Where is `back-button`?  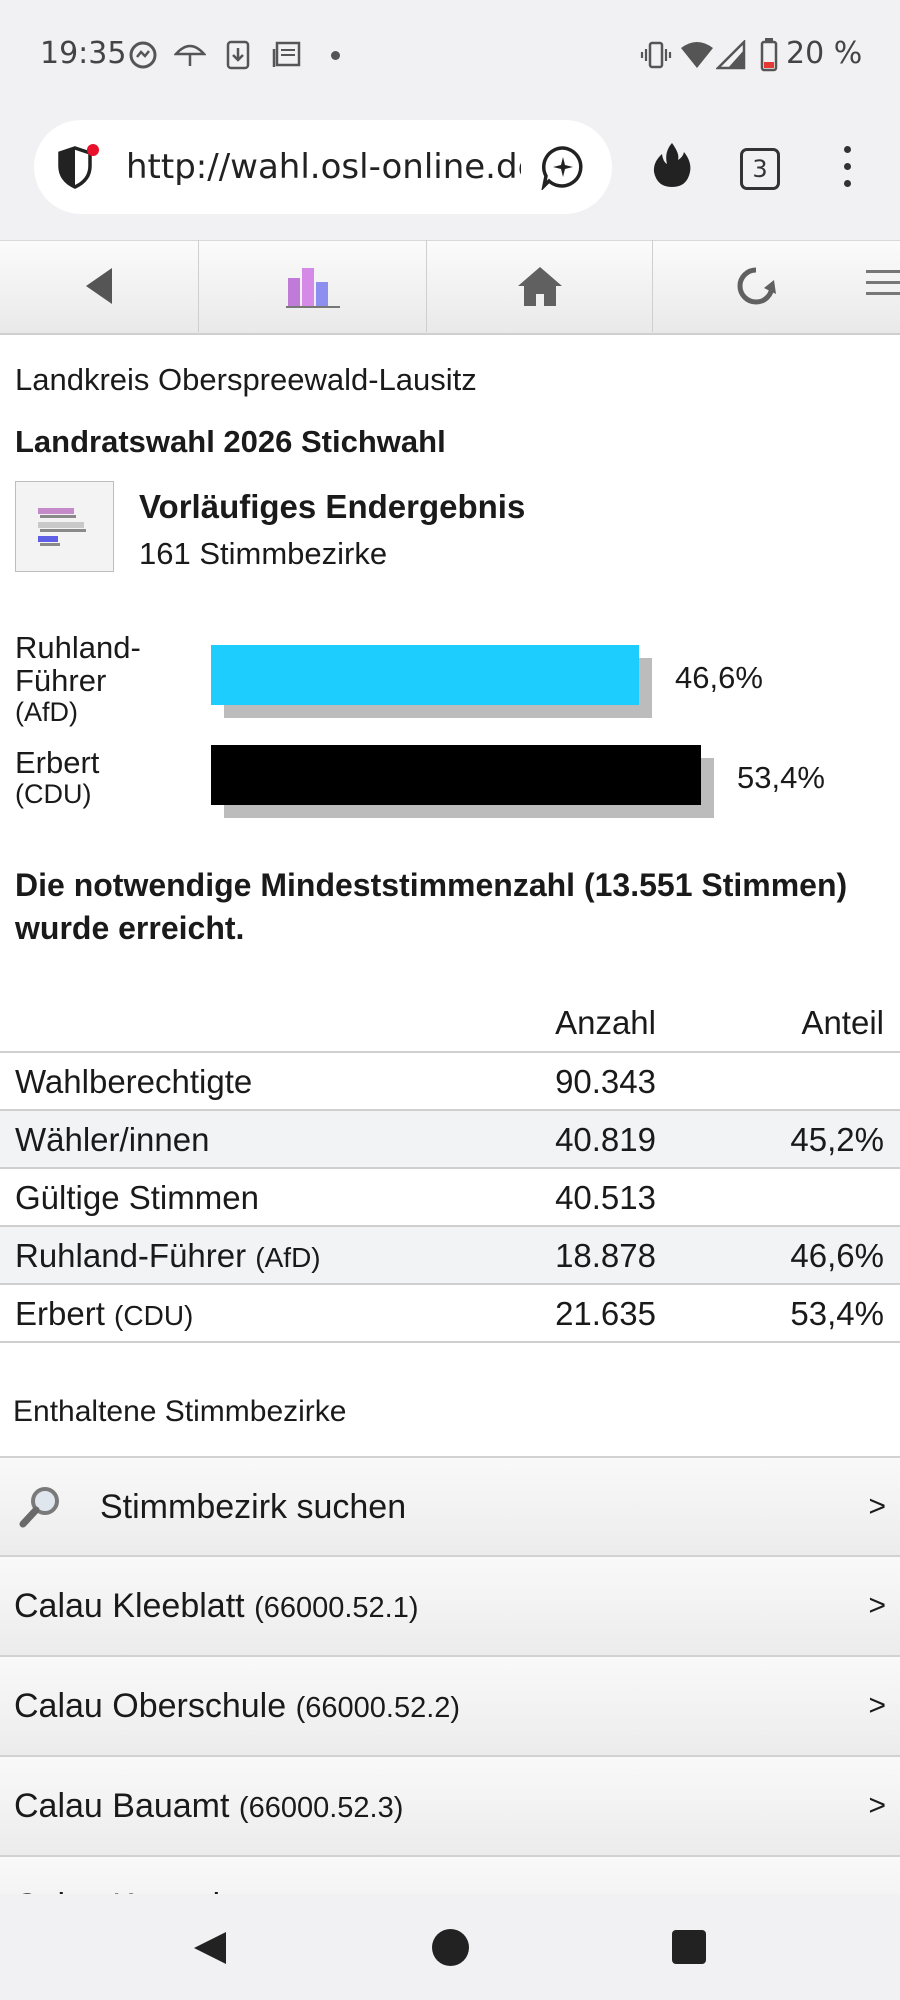 back-button is located at coordinates (99, 286).